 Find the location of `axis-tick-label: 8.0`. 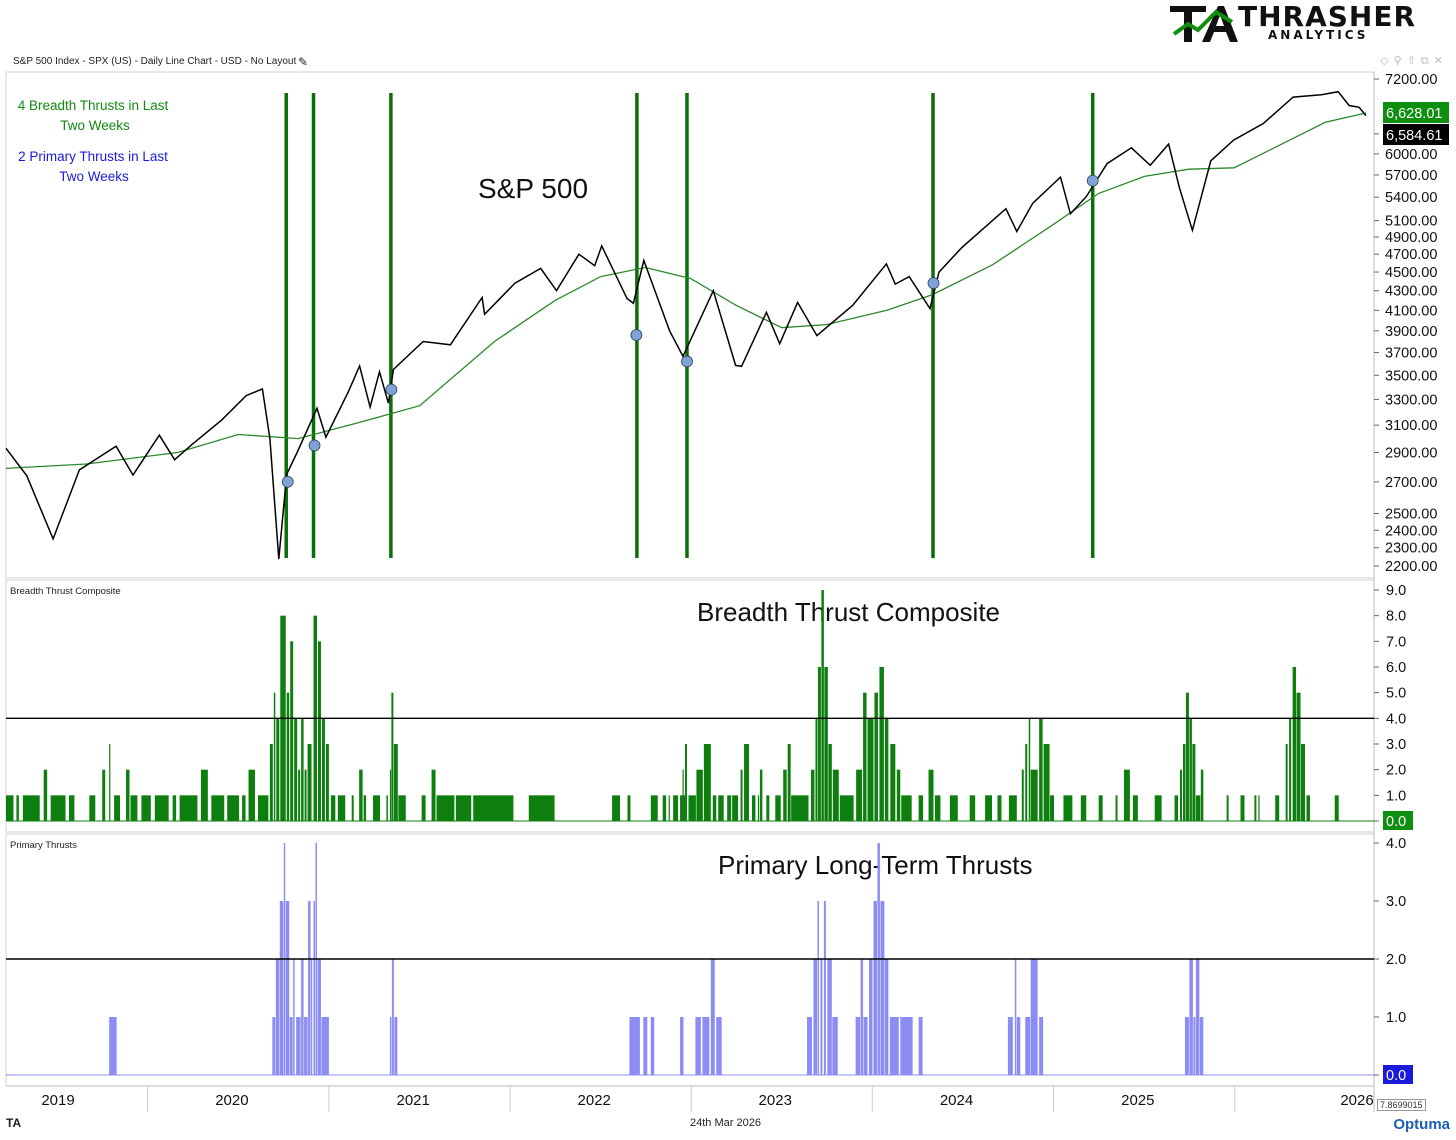

axis-tick-label: 8.0 is located at coordinates (1396, 617).